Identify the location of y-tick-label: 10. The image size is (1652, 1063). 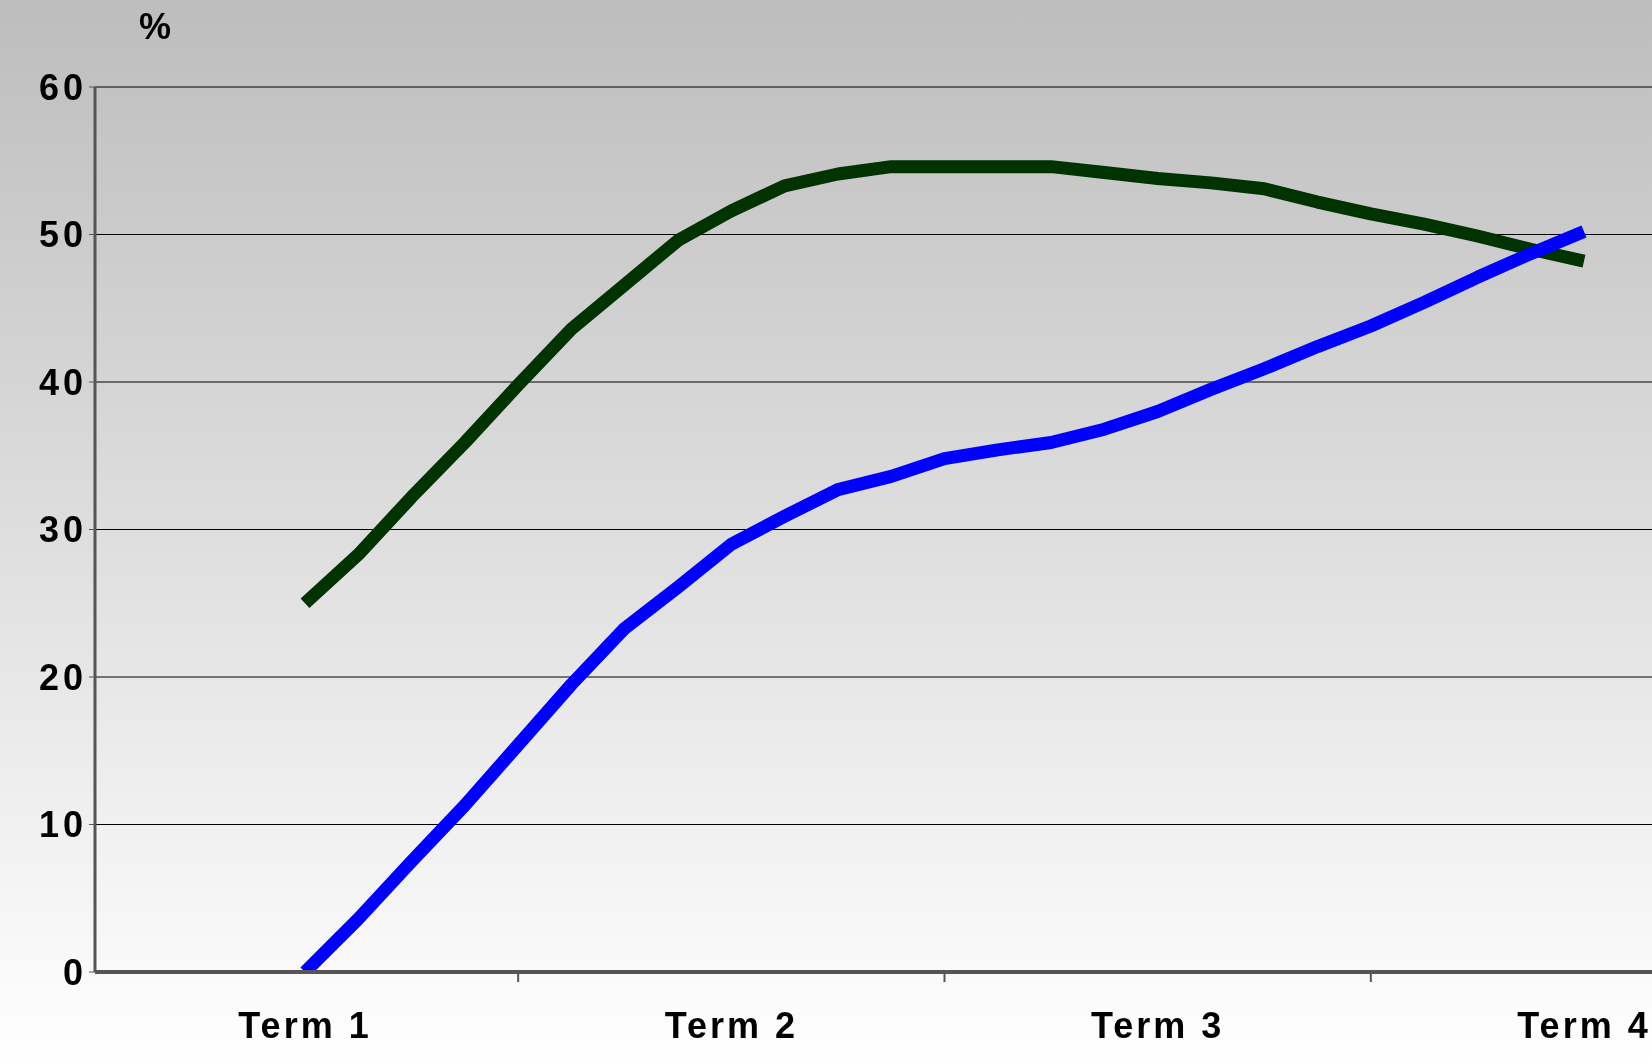
(62, 825).